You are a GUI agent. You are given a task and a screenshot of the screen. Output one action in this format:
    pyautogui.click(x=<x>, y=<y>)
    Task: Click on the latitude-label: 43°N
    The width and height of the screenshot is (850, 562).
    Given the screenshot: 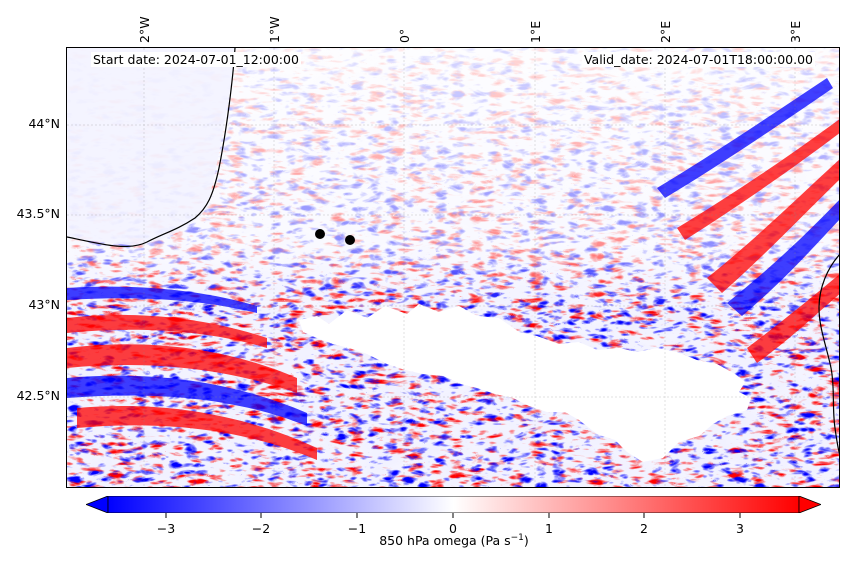 What is the action you would take?
    pyautogui.click(x=44, y=304)
    